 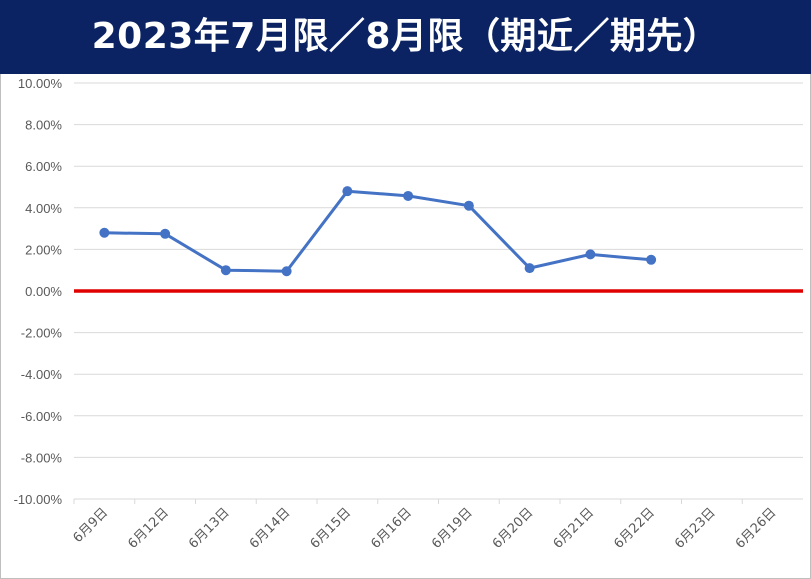 I want to click on x-tick-label: 6月20日, so click(x=513, y=528).